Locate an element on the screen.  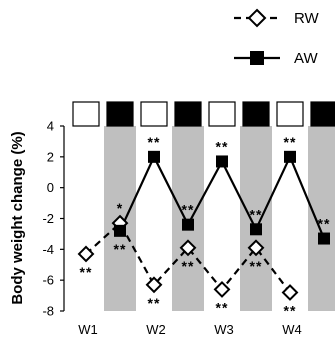
legend-marker-aw is located at coordinates (257, 58).